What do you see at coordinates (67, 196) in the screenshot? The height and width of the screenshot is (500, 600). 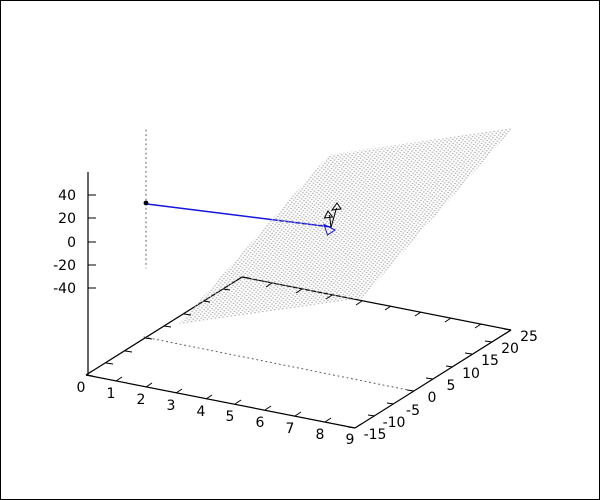 I see `tick-label: 40` at bounding box center [67, 196].